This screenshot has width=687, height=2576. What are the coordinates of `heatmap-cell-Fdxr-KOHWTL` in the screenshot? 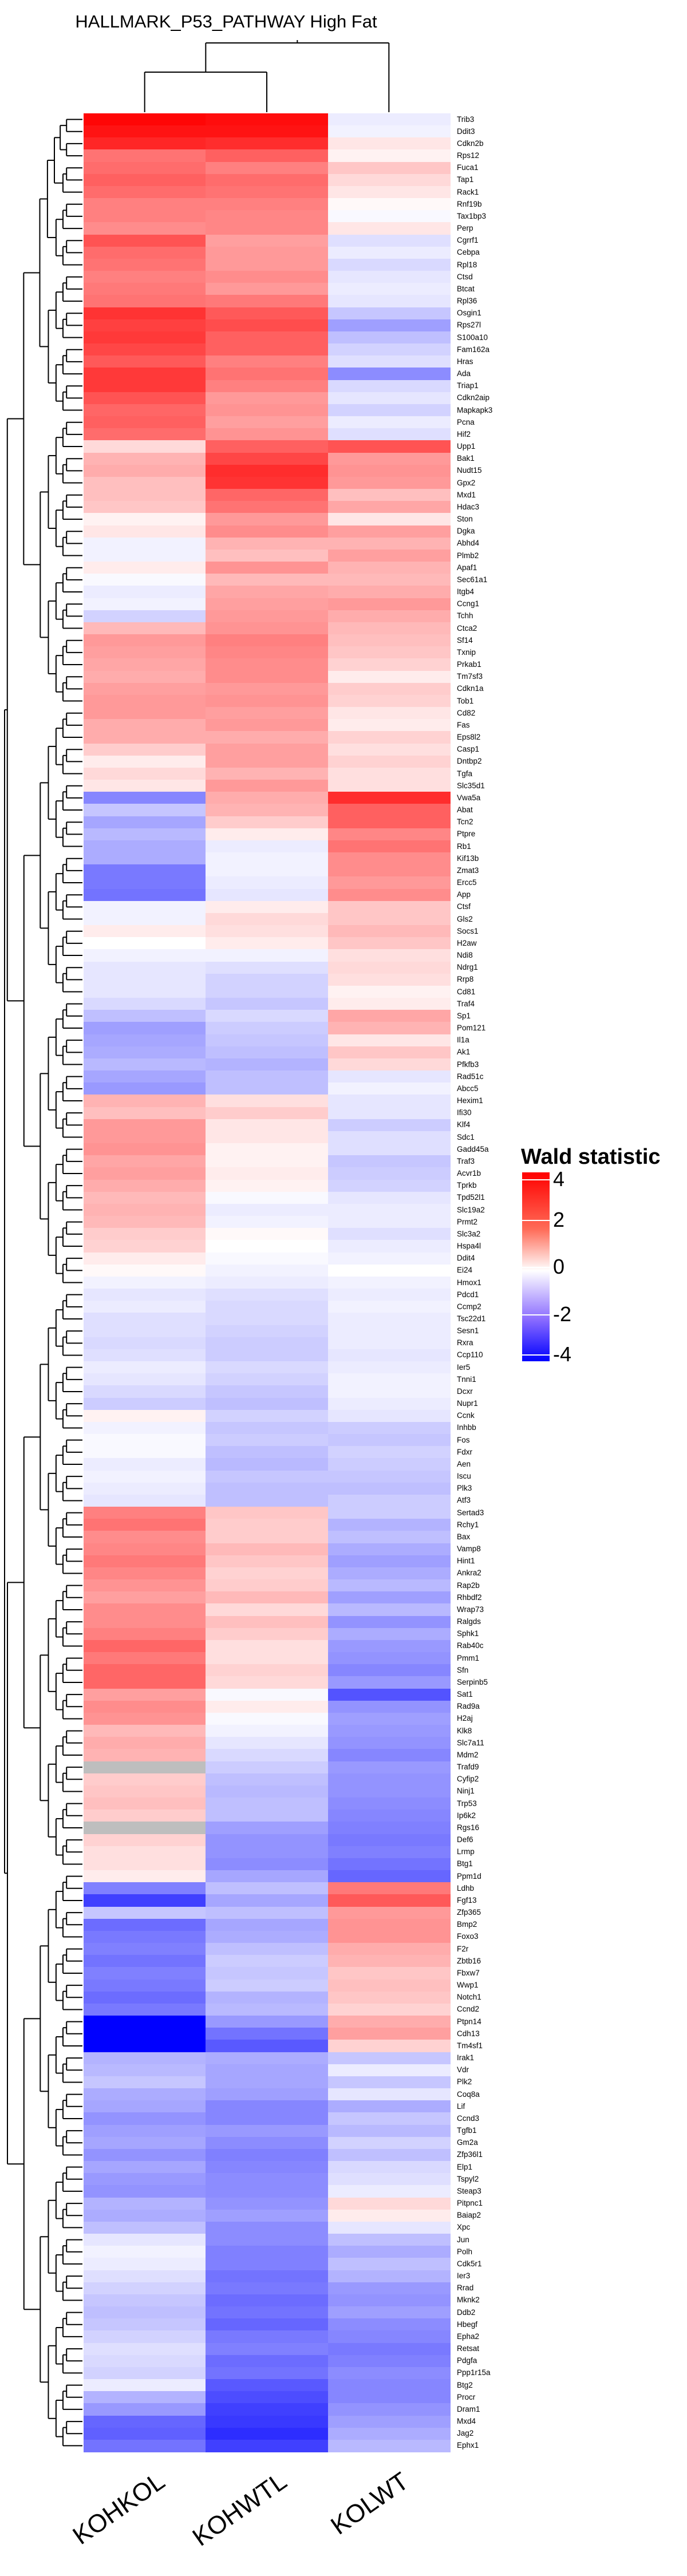 It's located at (267, 1452).